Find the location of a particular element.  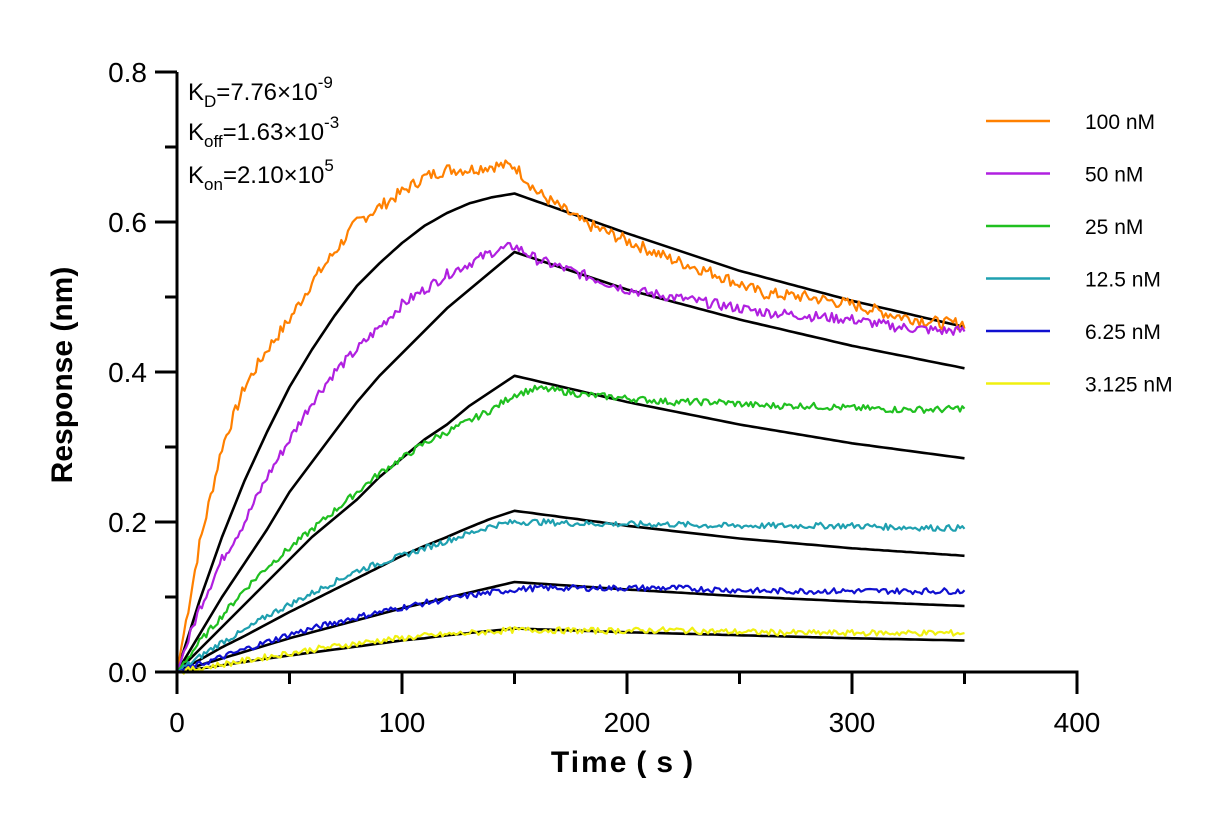

koff-annotation: Koff=1.63×10-3 is located at coordinates (263, 132).